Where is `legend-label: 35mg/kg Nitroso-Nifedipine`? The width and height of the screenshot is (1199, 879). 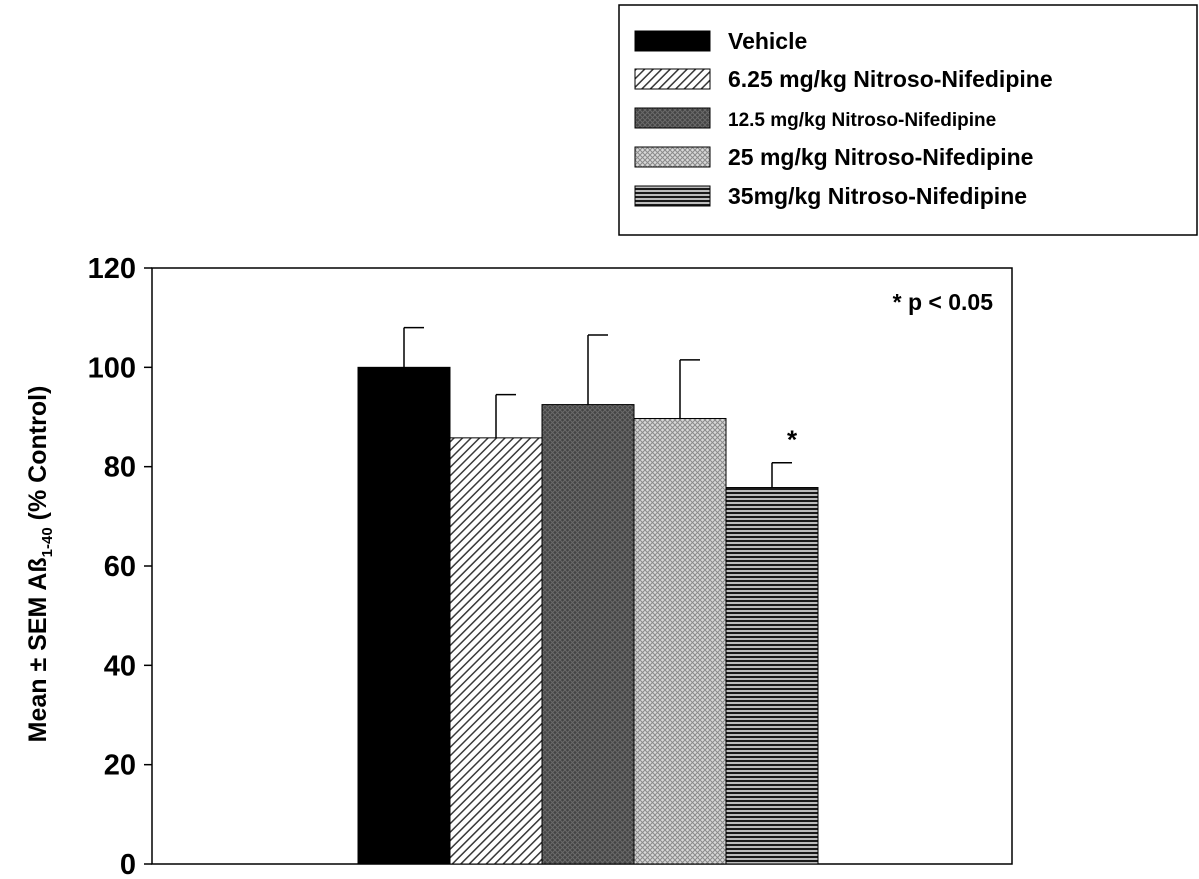 legend-label: 35mg/kg Nitroso-Nifedipine is located at coordinates (877, 196).